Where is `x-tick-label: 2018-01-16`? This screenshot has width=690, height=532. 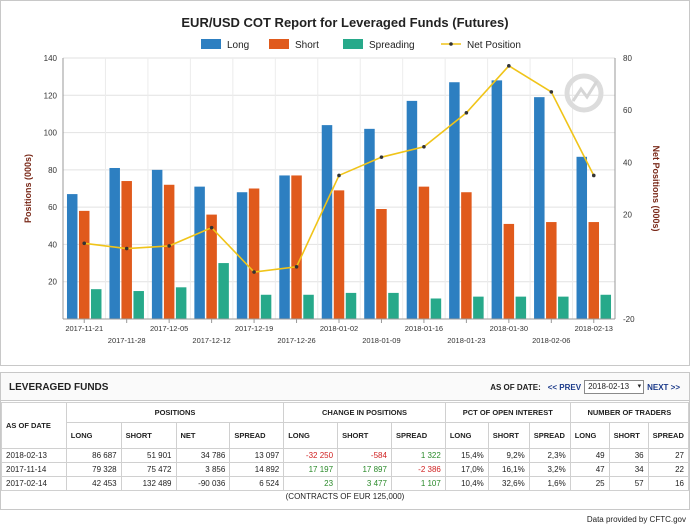
x-tick-label: 2018-01-16 is located at coordinates (424, 328).